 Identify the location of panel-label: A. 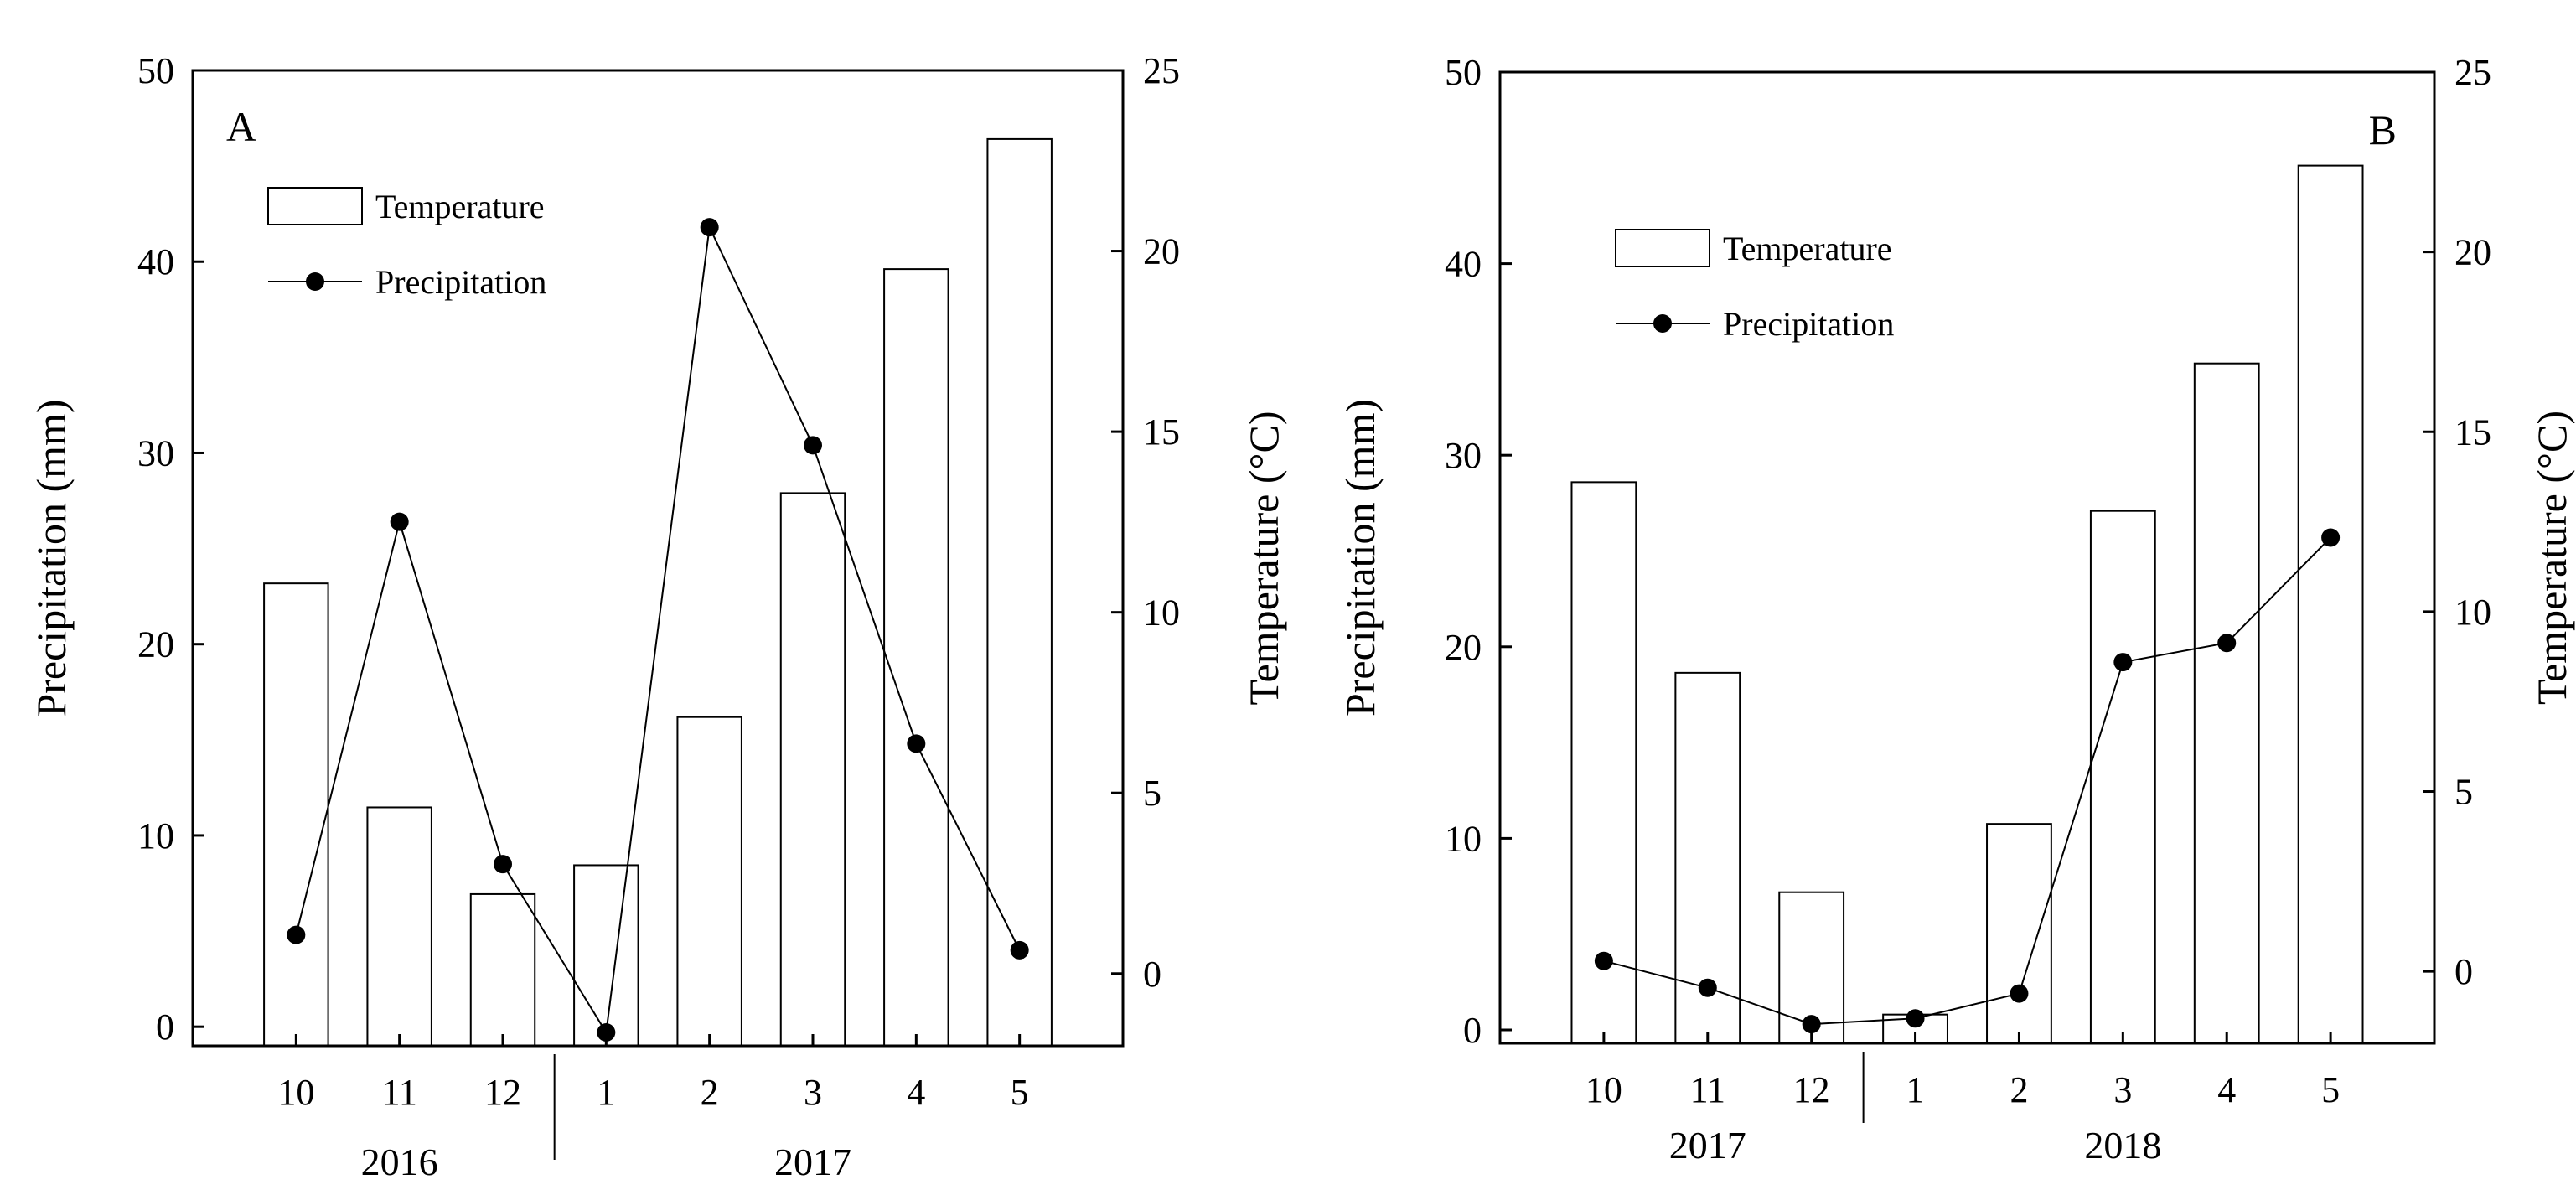
(241, 126).